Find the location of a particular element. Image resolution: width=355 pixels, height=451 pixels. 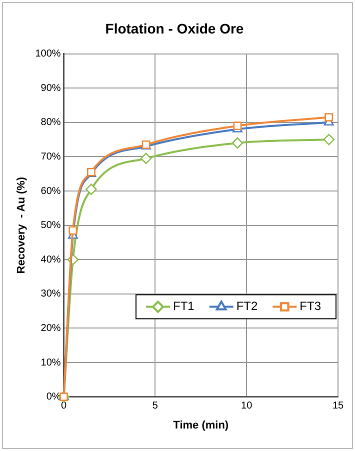

y-tick-label: 40% is located at coordinates (50, 260).